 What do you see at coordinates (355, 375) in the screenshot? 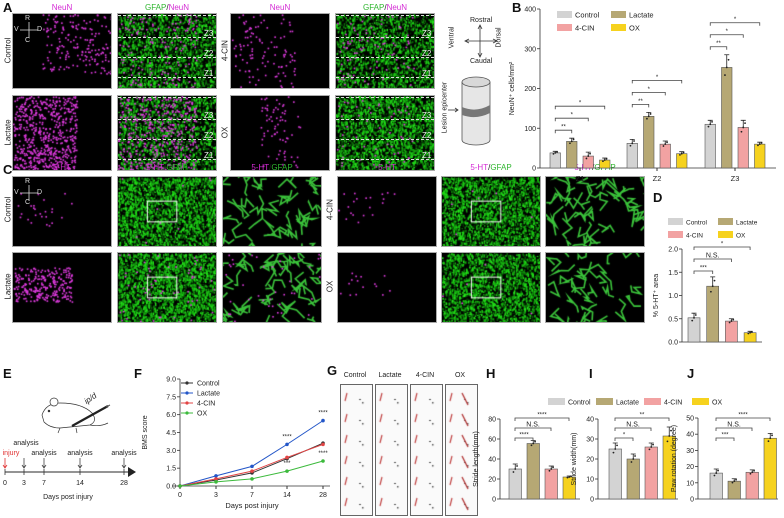
I see `footprint-label: Control` at bounding box center [355, 375].